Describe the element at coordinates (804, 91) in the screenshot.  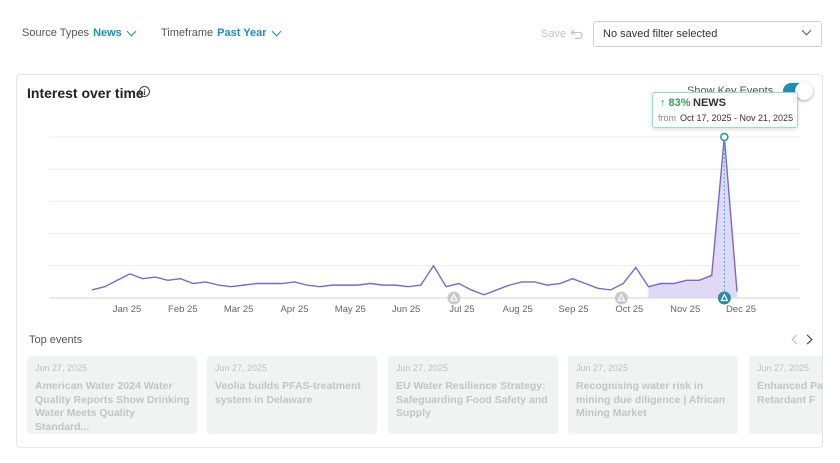
I see `toggle-knob` at that location.